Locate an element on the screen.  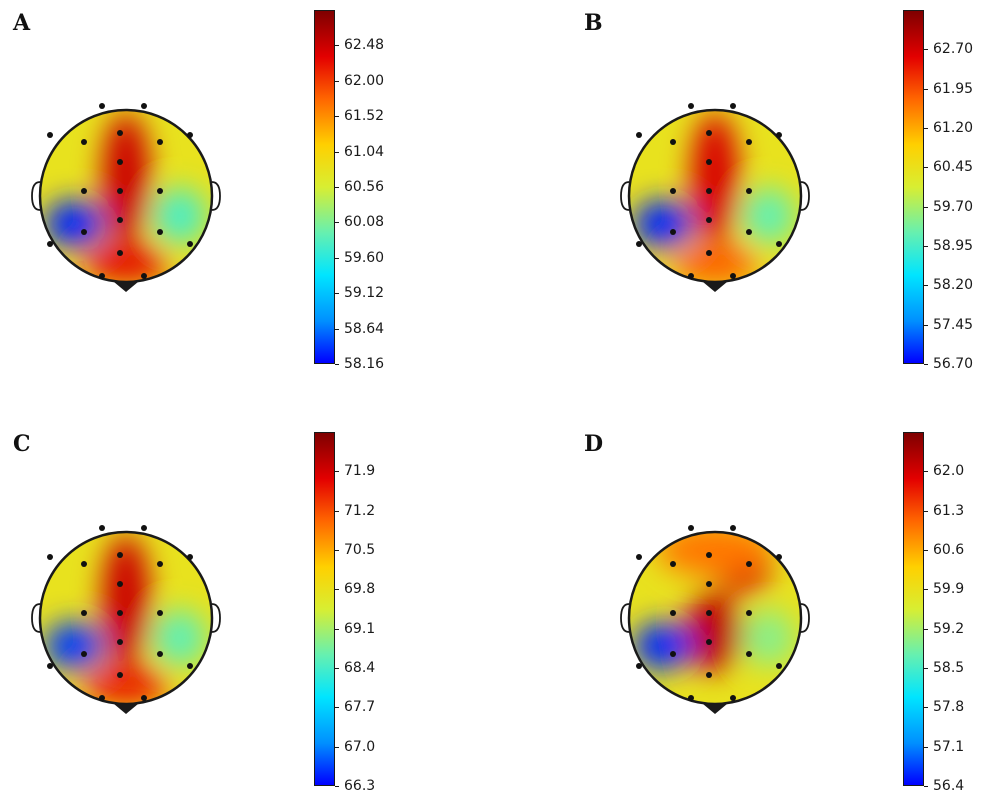
colorbar-tick-label: 60.56 is located at coordinates (364, 187).